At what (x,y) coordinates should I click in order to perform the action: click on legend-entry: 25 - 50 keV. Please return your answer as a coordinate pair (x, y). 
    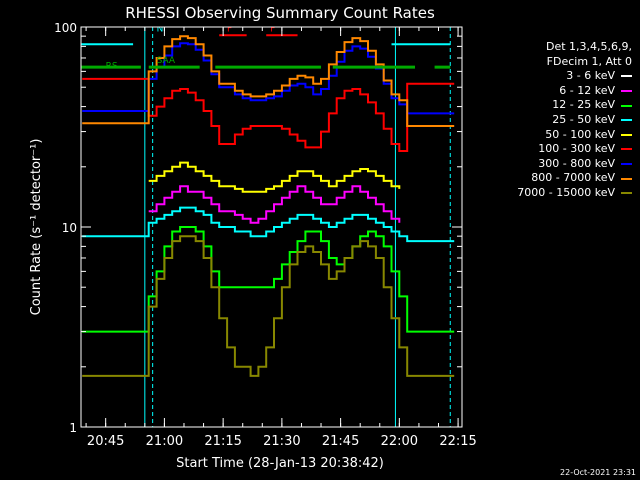
    Looking at the image, I should click on (555, 120).